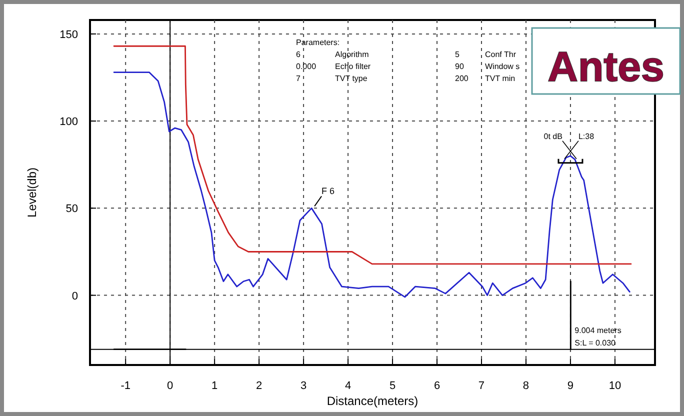  I want to click on annotation: Parameters:, so click(318, 42).